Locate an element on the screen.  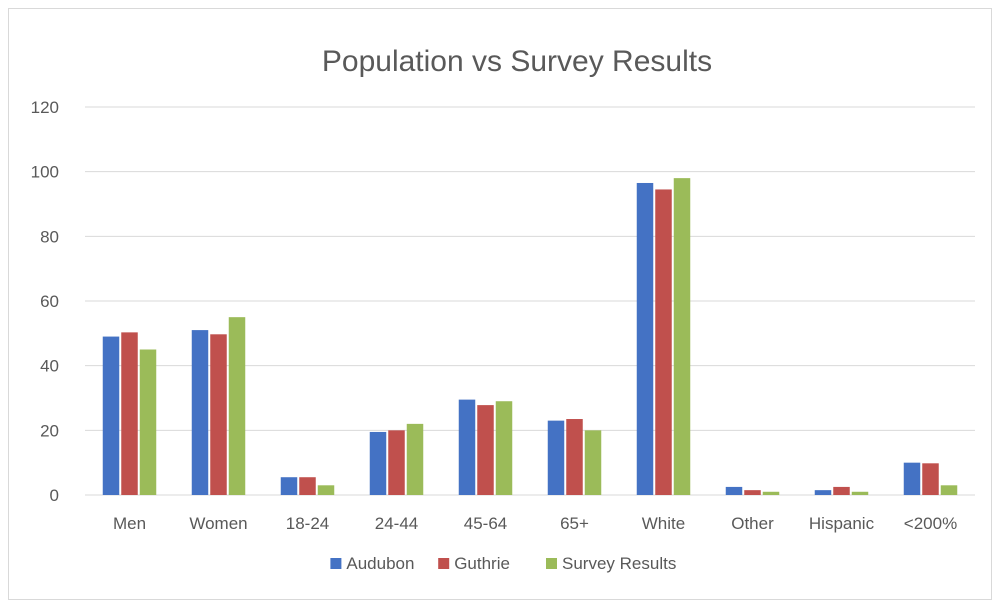
y-tick-label: 20 is located at coordinates (49, 430).